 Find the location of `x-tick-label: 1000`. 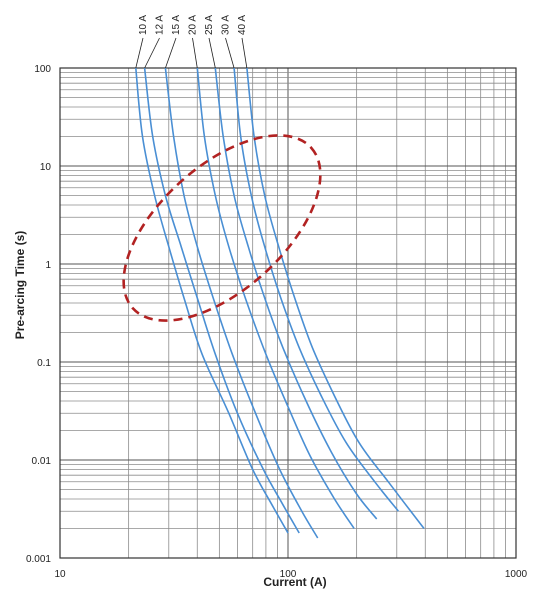

x-tick-label: 1000 is located at coordinates (516, 574).